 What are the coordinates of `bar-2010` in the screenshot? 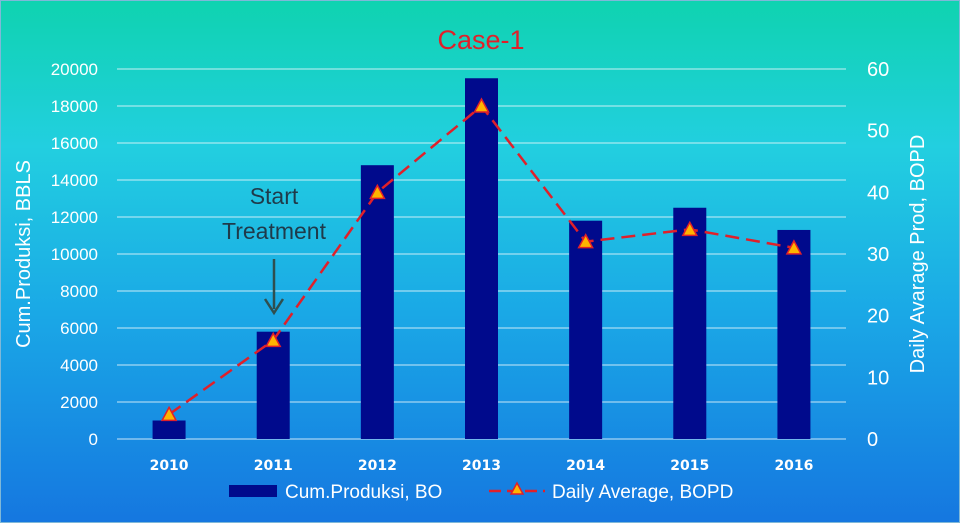 It's located at (169, 429).